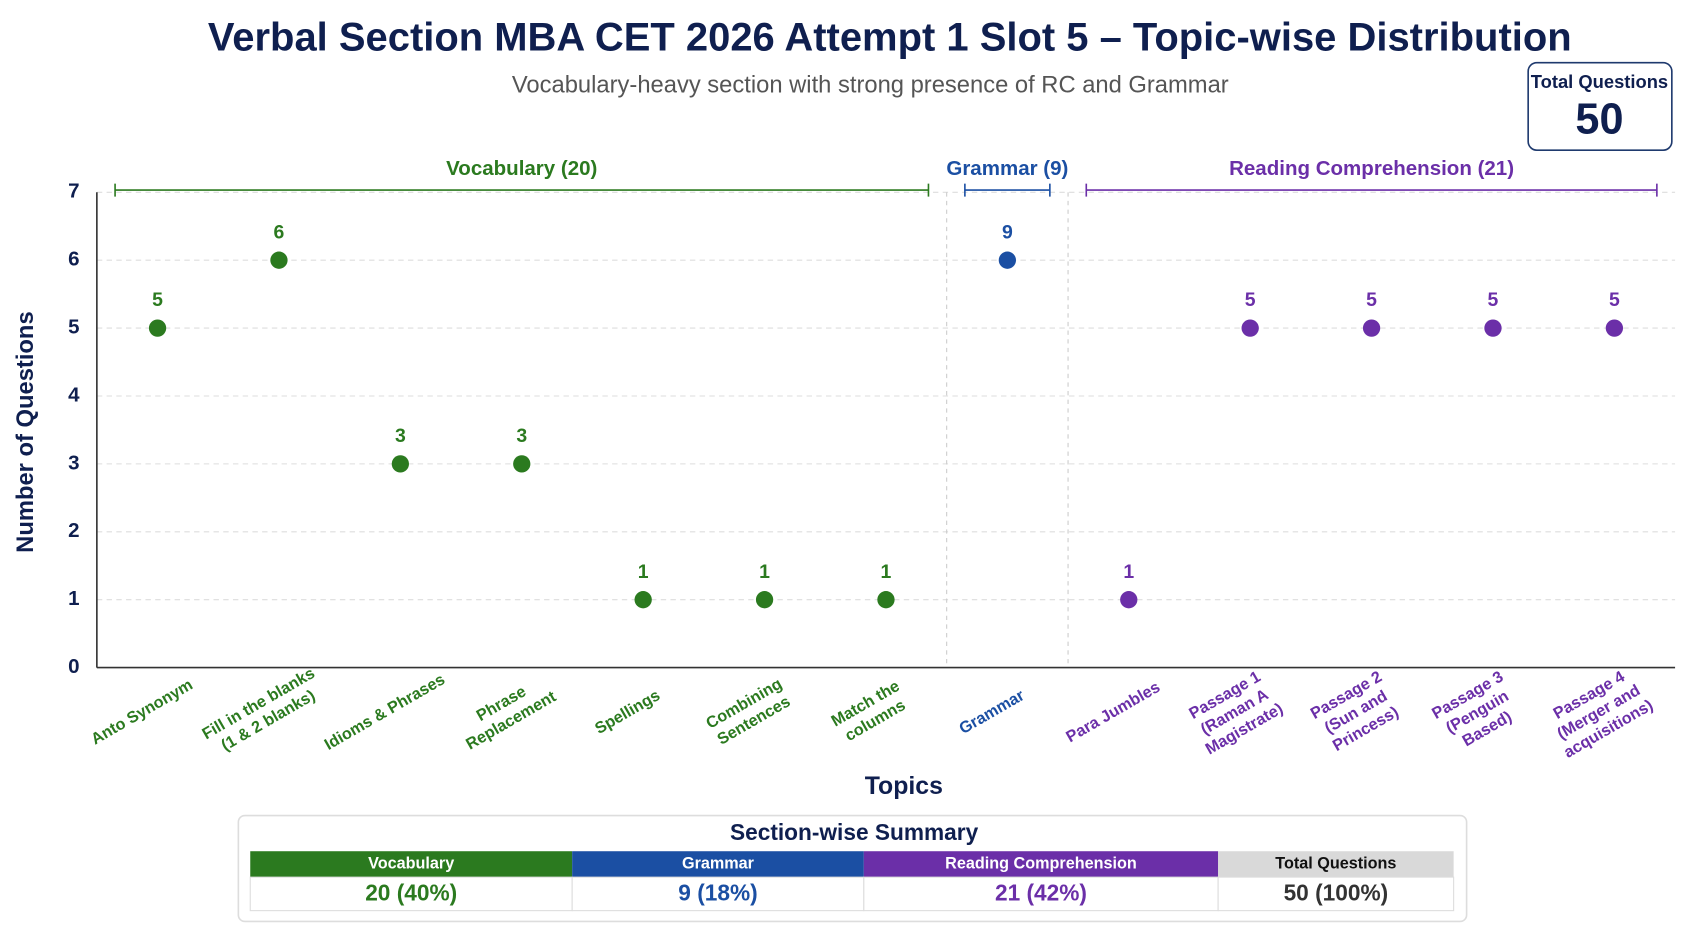  Describe the element at coordinates (1599, 119) in the screenshot. I see `total-value: 50` at that location.